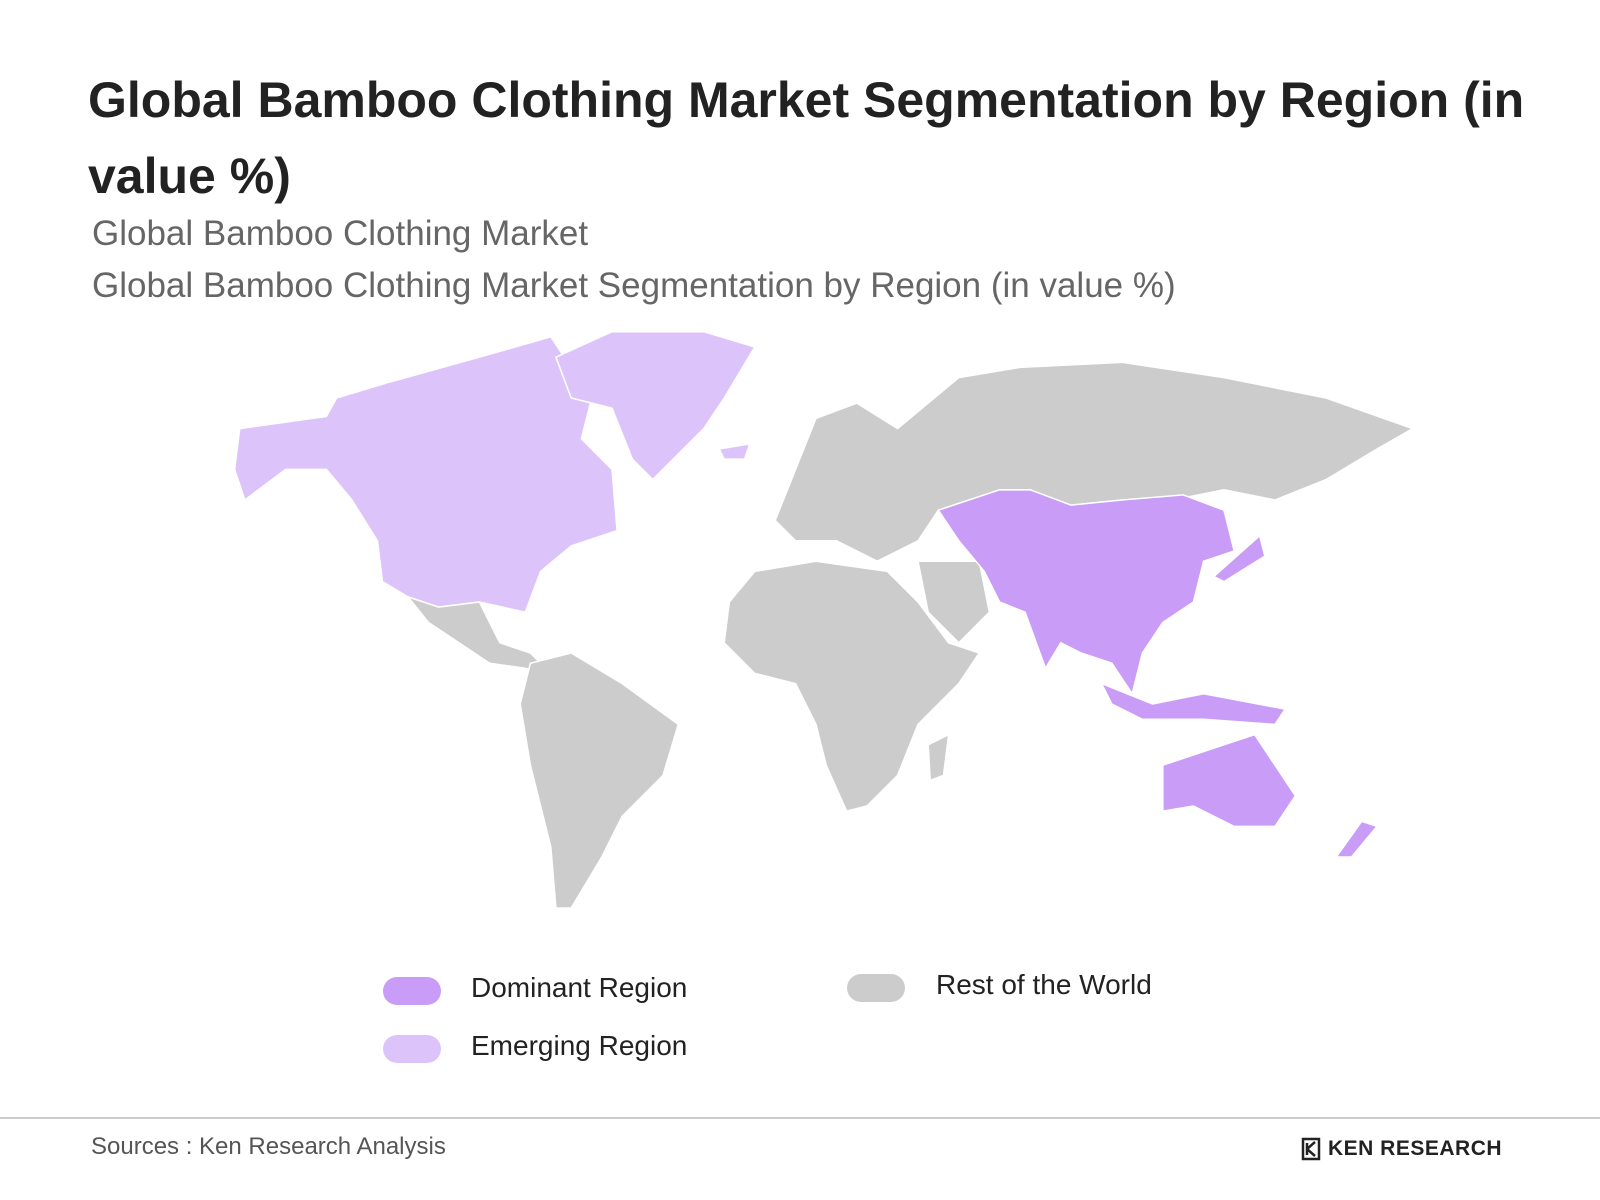  What do you see at coordinates (268, 1146) in the screenshot?
I see `source: Sources : Ken Research Analysis` at bounding box center [268, 1146].